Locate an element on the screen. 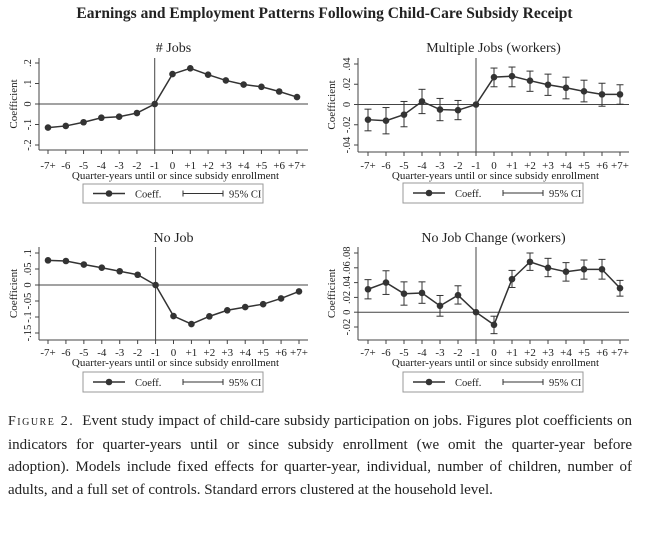 Image resolution: width=649 pixels, height=535 pixels. x-tick-label: 0 is located at coordinates (494, 353).